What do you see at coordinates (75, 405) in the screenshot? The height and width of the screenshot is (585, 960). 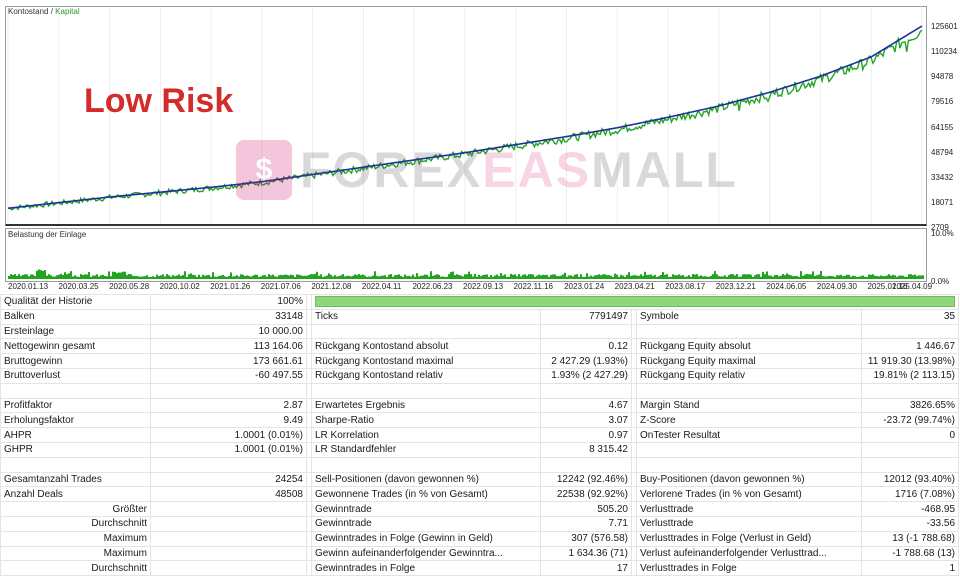 I see `row-label: Profitfaktor` at bounding box center [75, 405].